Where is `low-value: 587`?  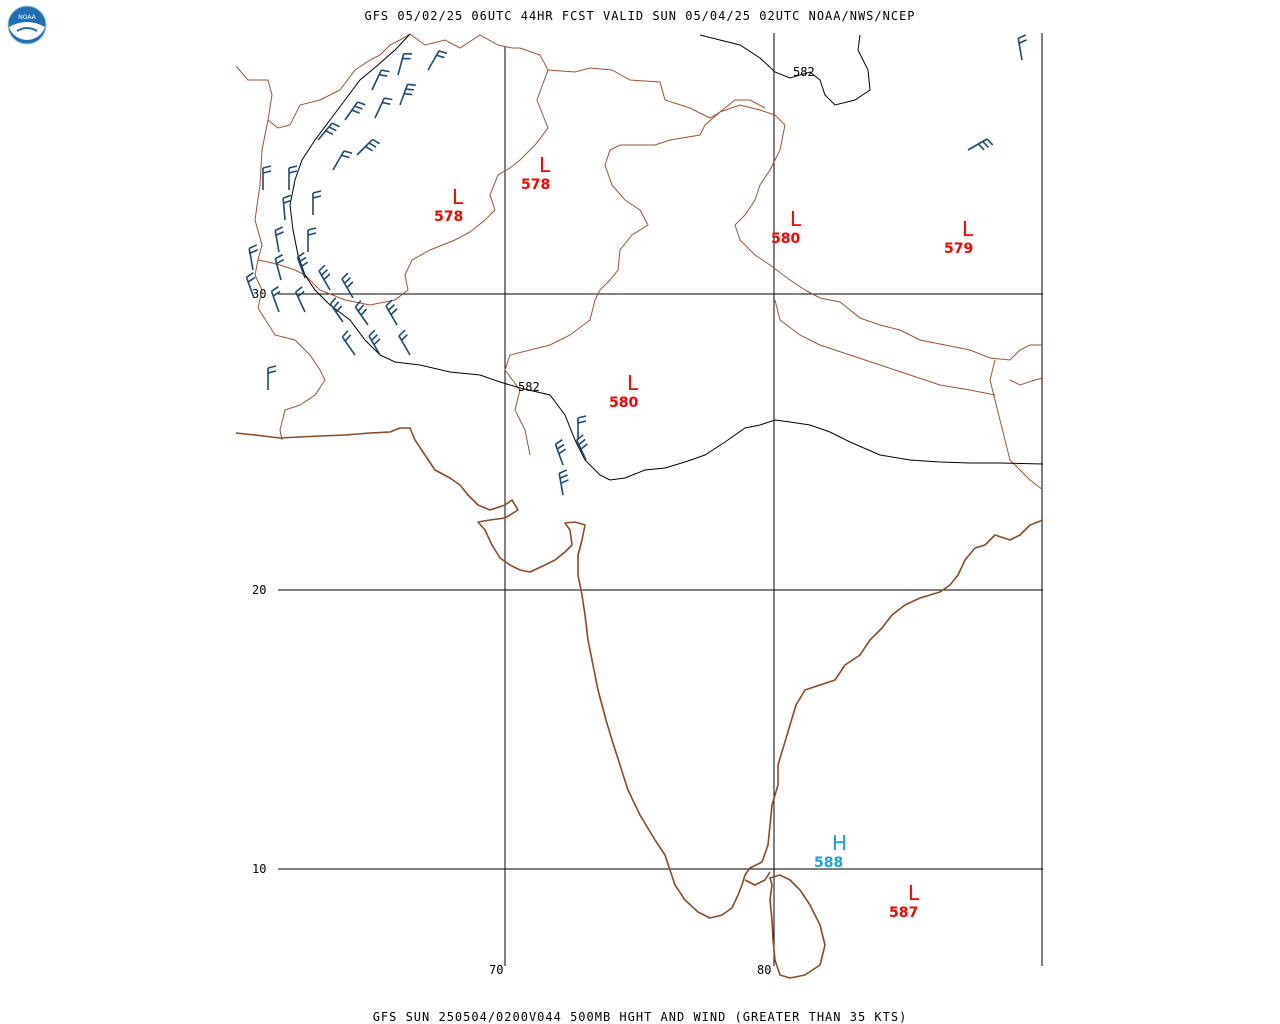
low-value: 587 is located at coordinates (903, 913).